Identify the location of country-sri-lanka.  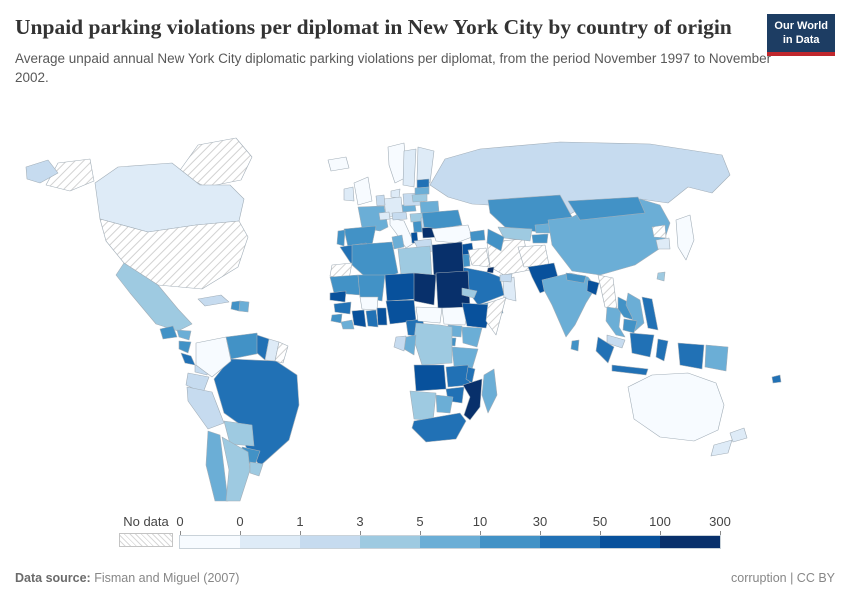
(575, 345).